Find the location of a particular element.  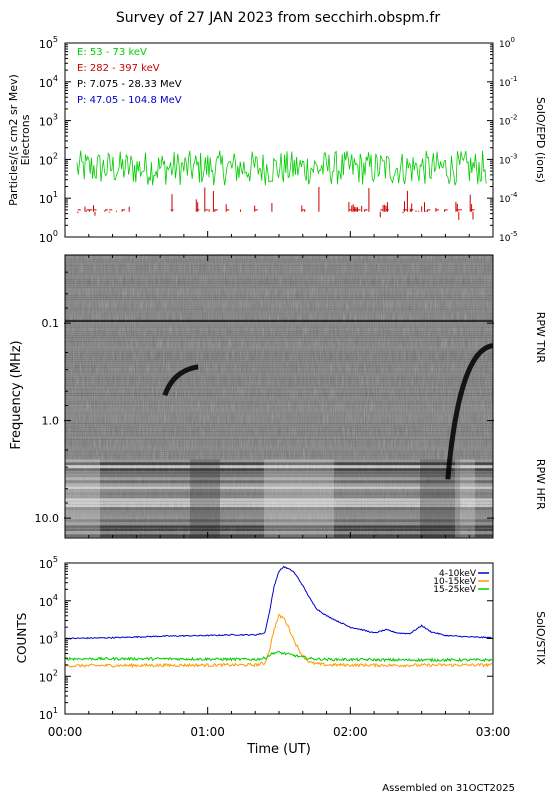

rpw-tnr-label: RPW TNR is located at coordinates (540, 338).